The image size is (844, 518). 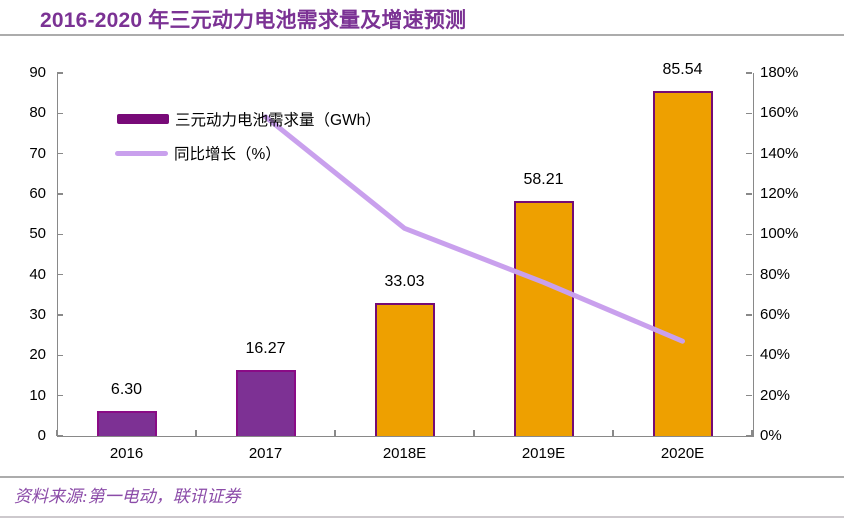 I want to click on x-axis-category-label: 2019E, so click(x=543, y=453).